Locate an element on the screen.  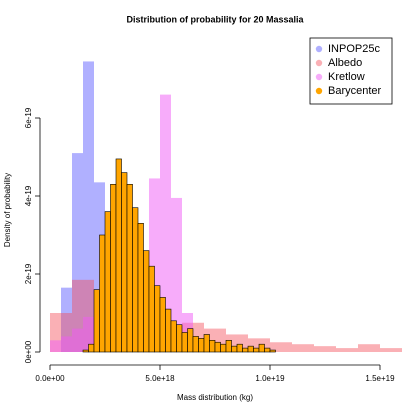
legend-label: Barycenter is located at coordinates (355, 91).